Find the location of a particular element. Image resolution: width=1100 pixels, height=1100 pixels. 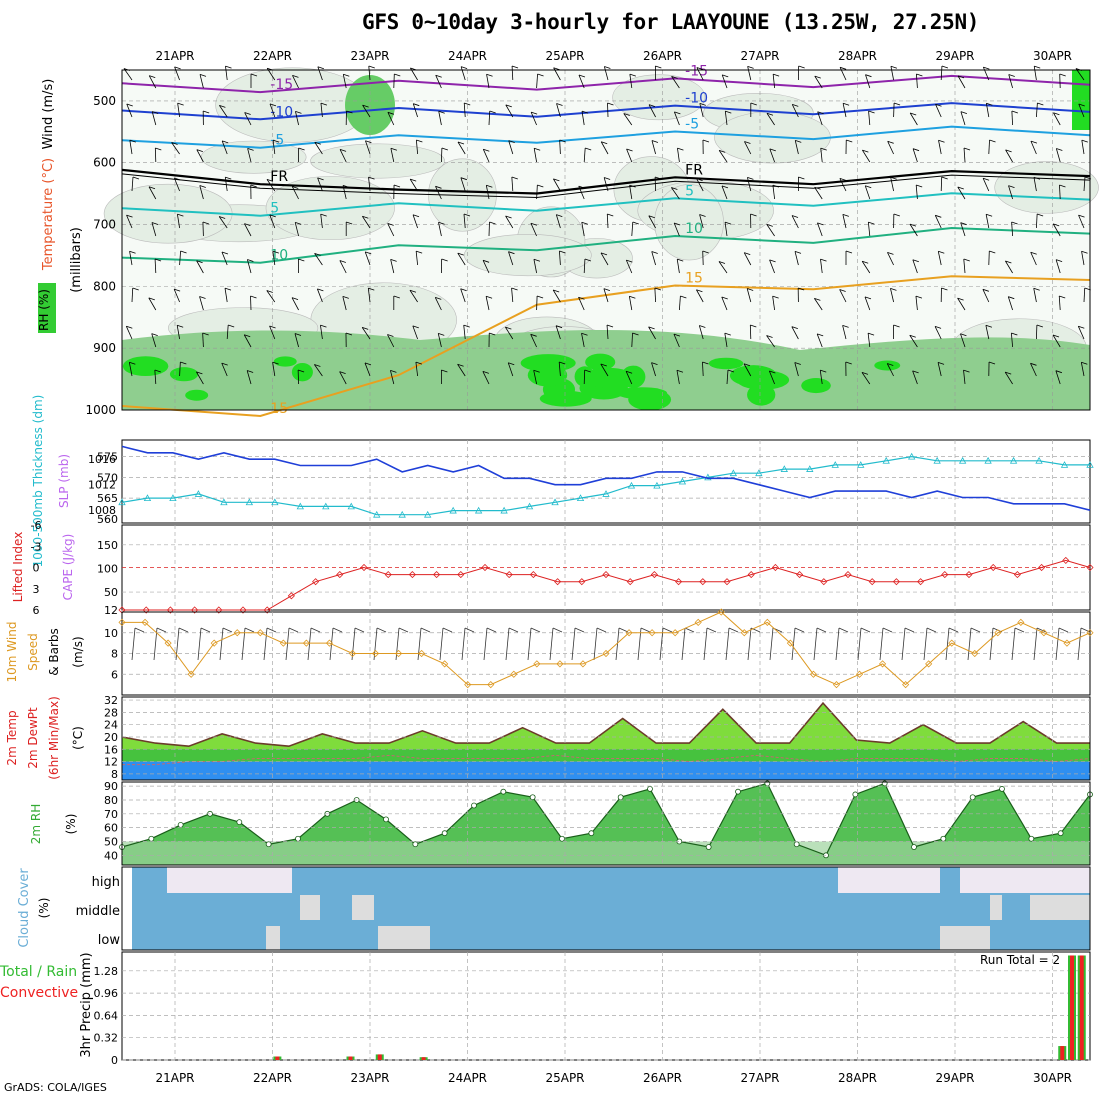

precip-tick: 0.32 is located at coordinates (106, 1038).